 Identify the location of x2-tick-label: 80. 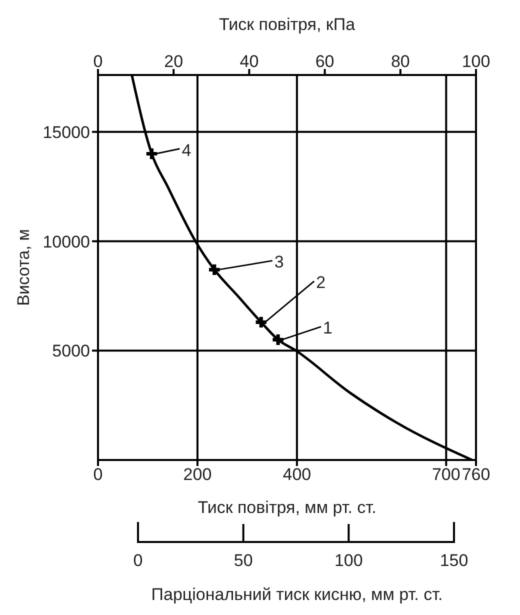
(400, 61).